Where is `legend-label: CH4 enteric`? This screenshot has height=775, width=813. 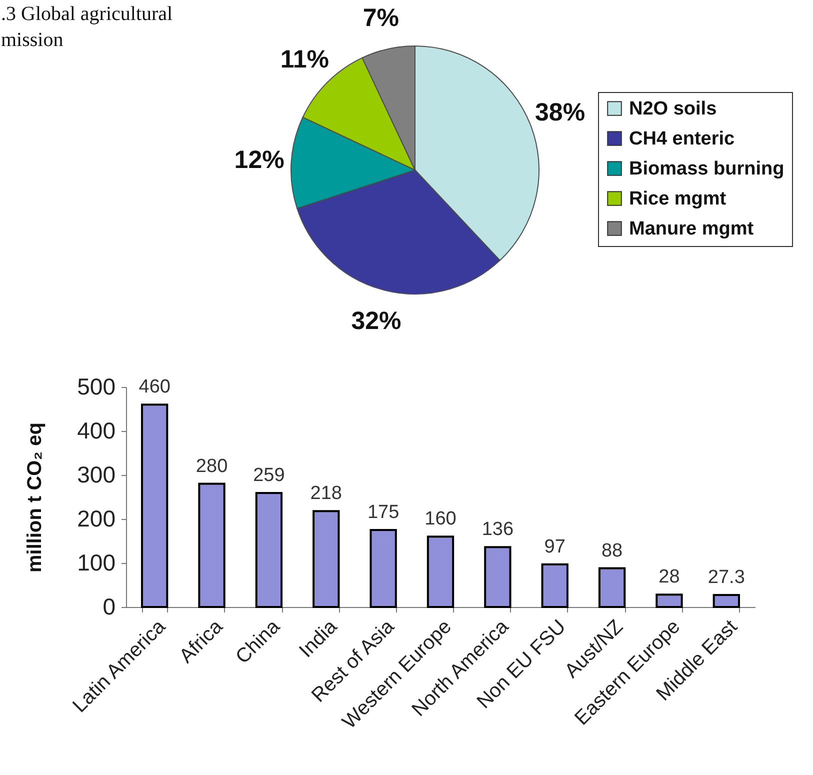
legend-label: CH4 enteric is located at coordinates (682, 139).